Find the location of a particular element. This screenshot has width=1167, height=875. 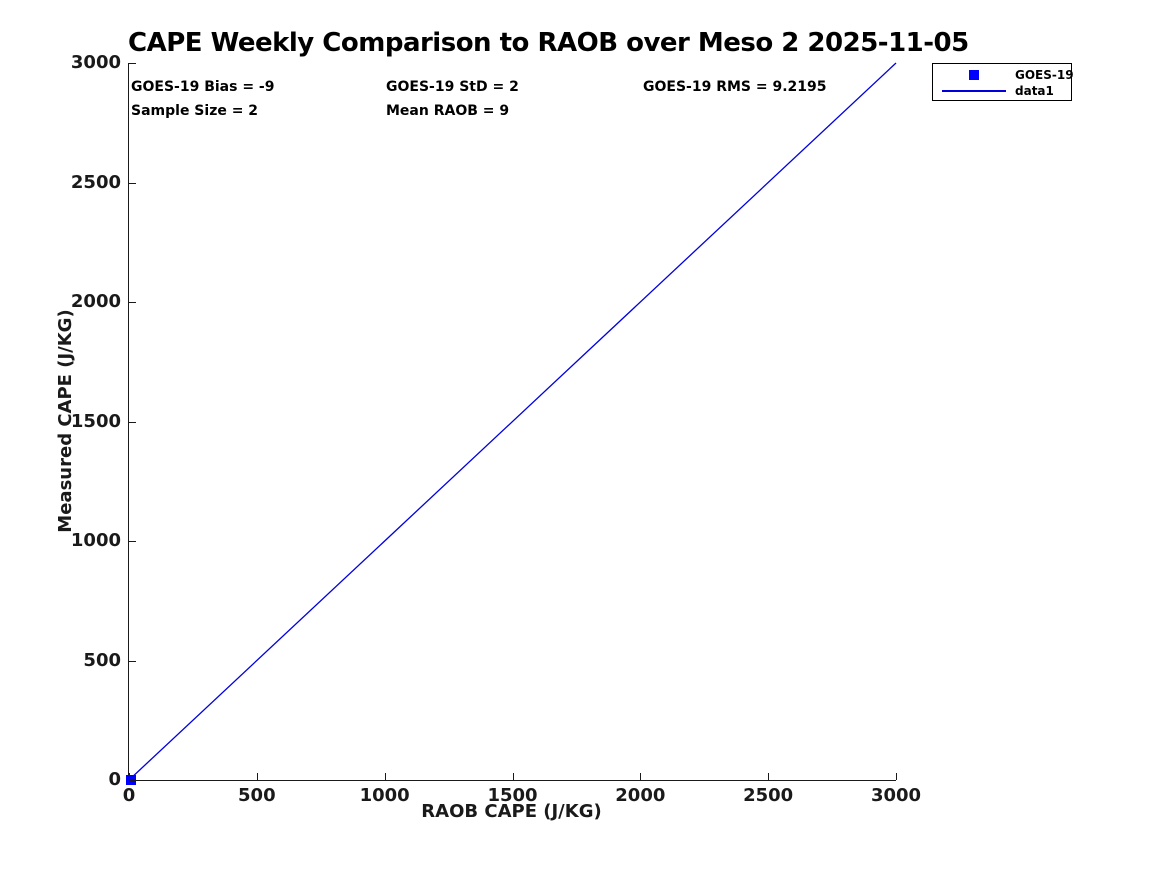

x-tick-label: 3000 is located at coordinates (896, 795).